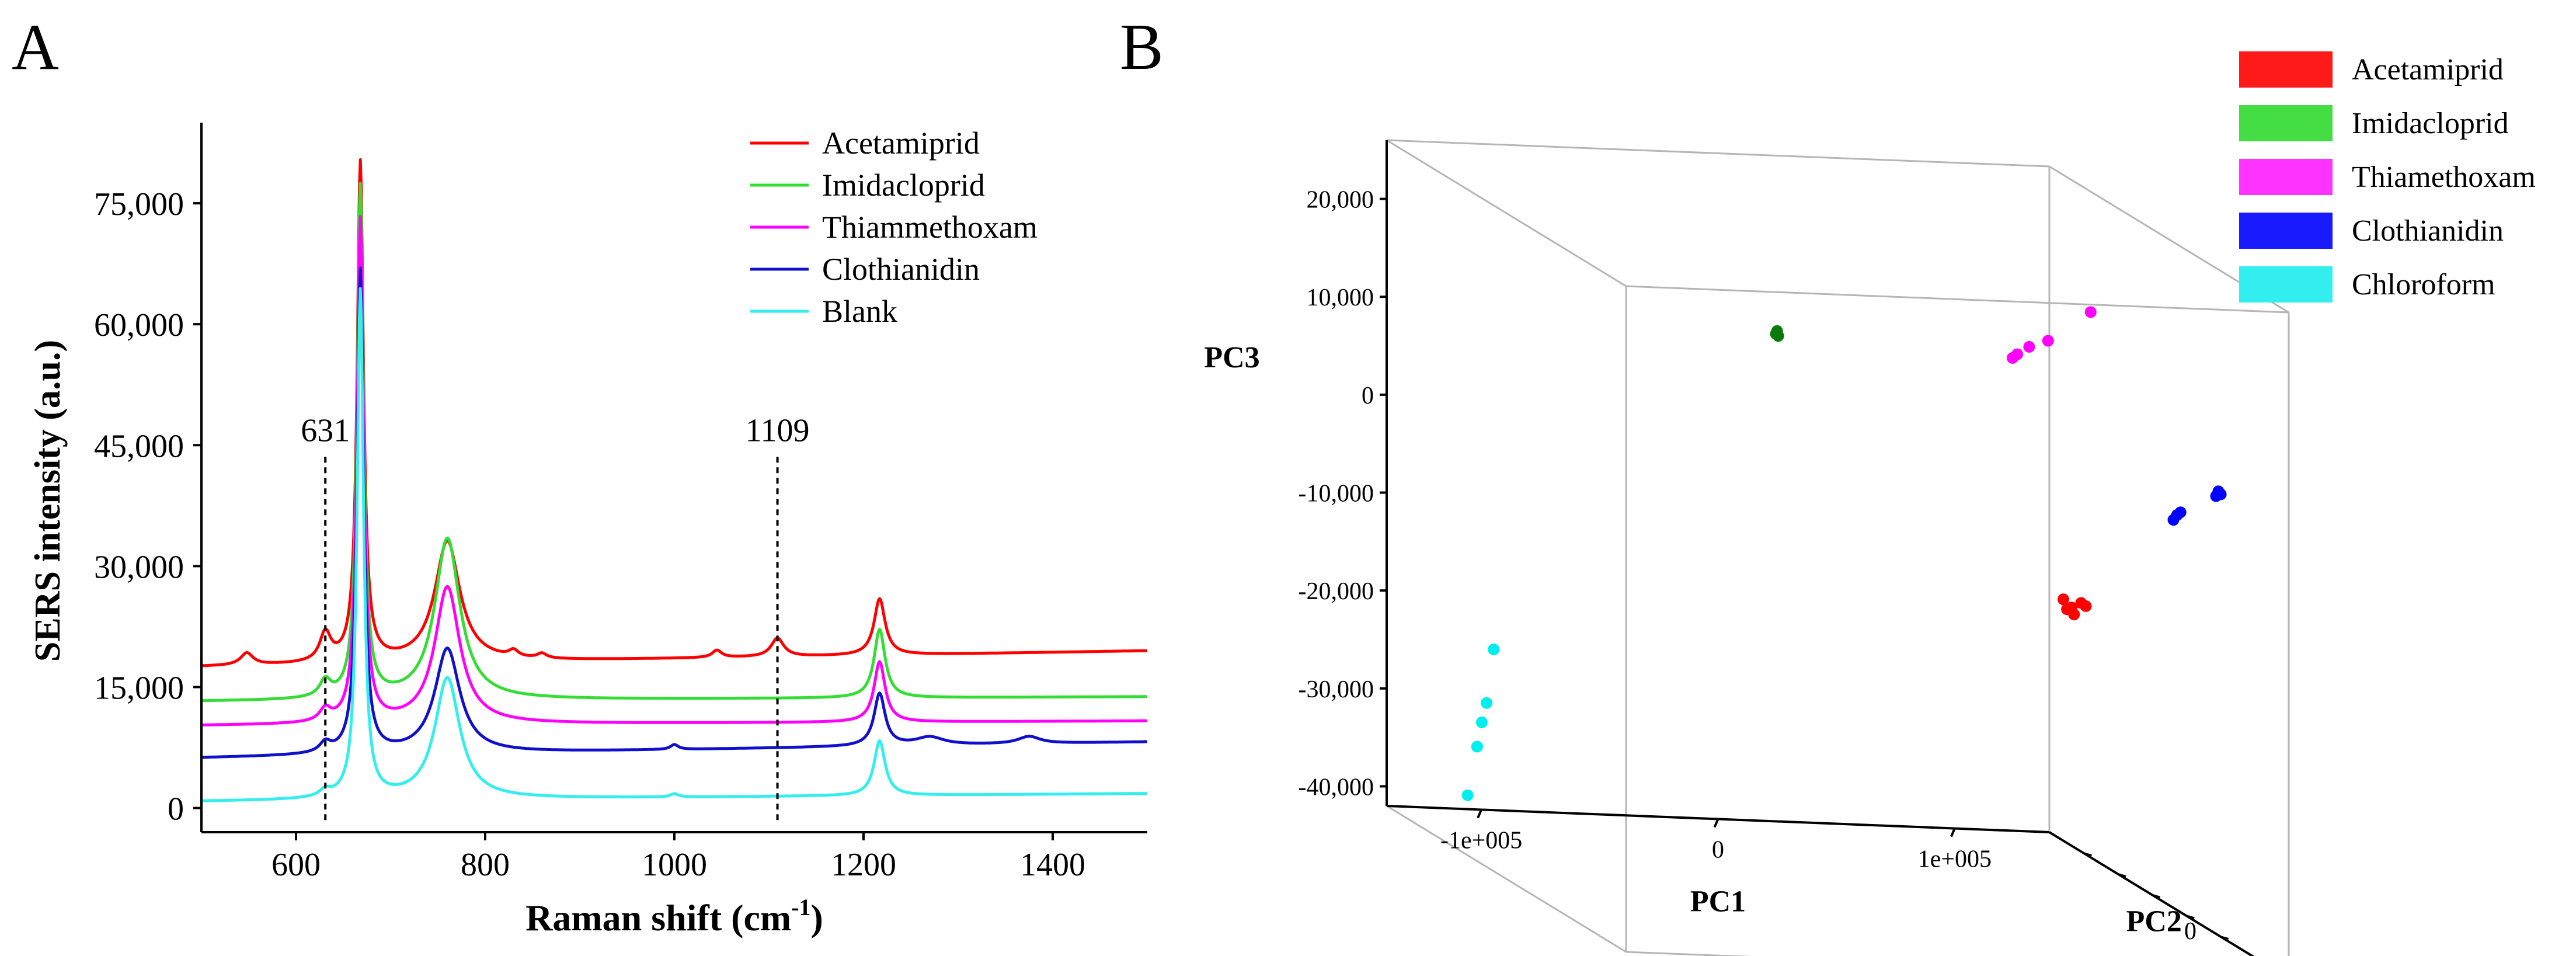 This screenshot has height=956, width=2576. Describe the element at coordinates (1336, 787) in the screenshot. I see `pc3-tick-label: -40,000` at that location.